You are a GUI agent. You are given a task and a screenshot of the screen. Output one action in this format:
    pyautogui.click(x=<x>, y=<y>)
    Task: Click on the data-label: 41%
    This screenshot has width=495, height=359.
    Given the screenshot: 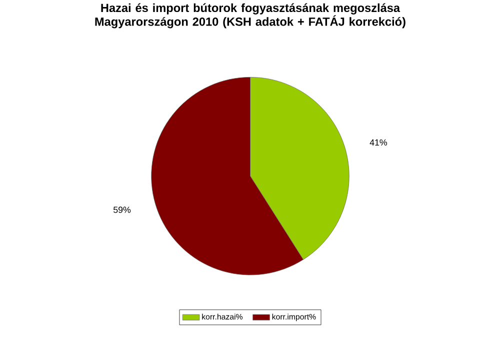 What is the action you would take?
    pyautogui.click(x=379, y=142)
    